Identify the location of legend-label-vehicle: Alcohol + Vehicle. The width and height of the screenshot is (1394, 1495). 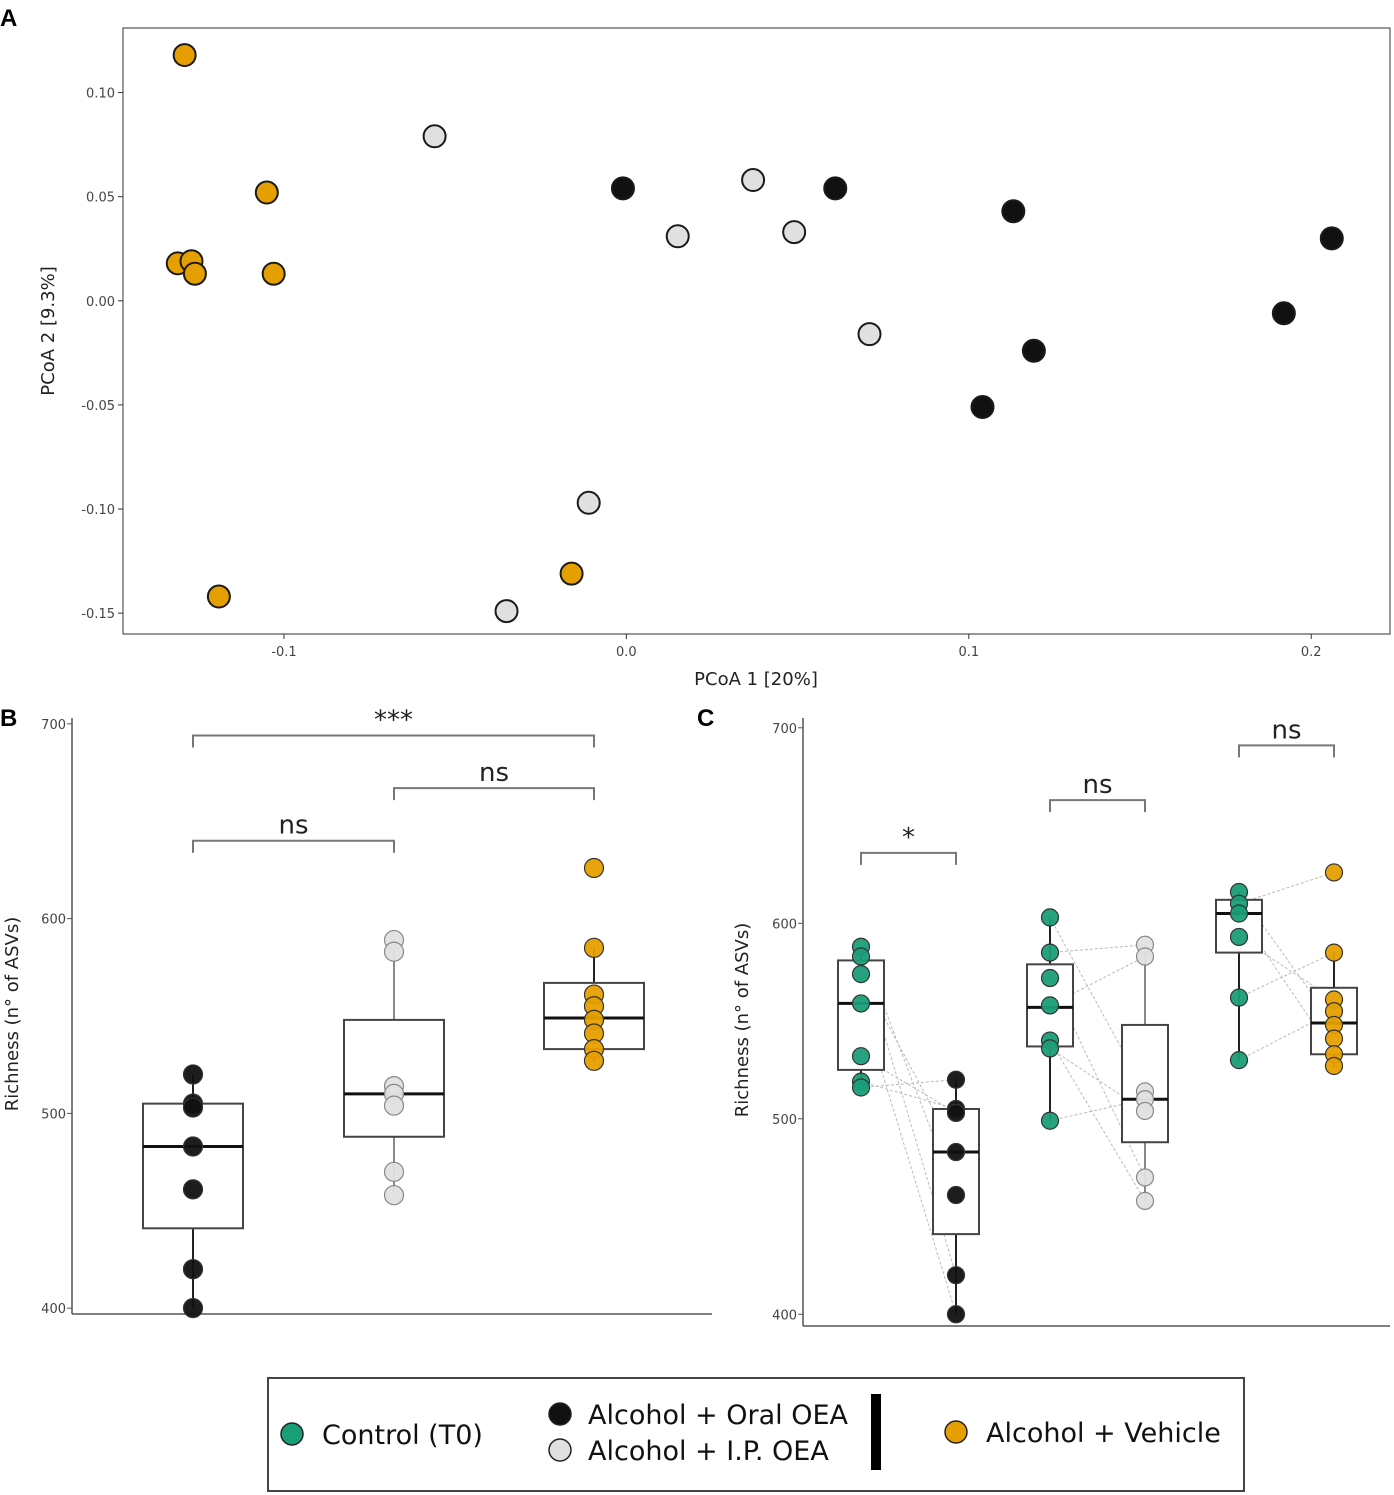
(1103, 1433).